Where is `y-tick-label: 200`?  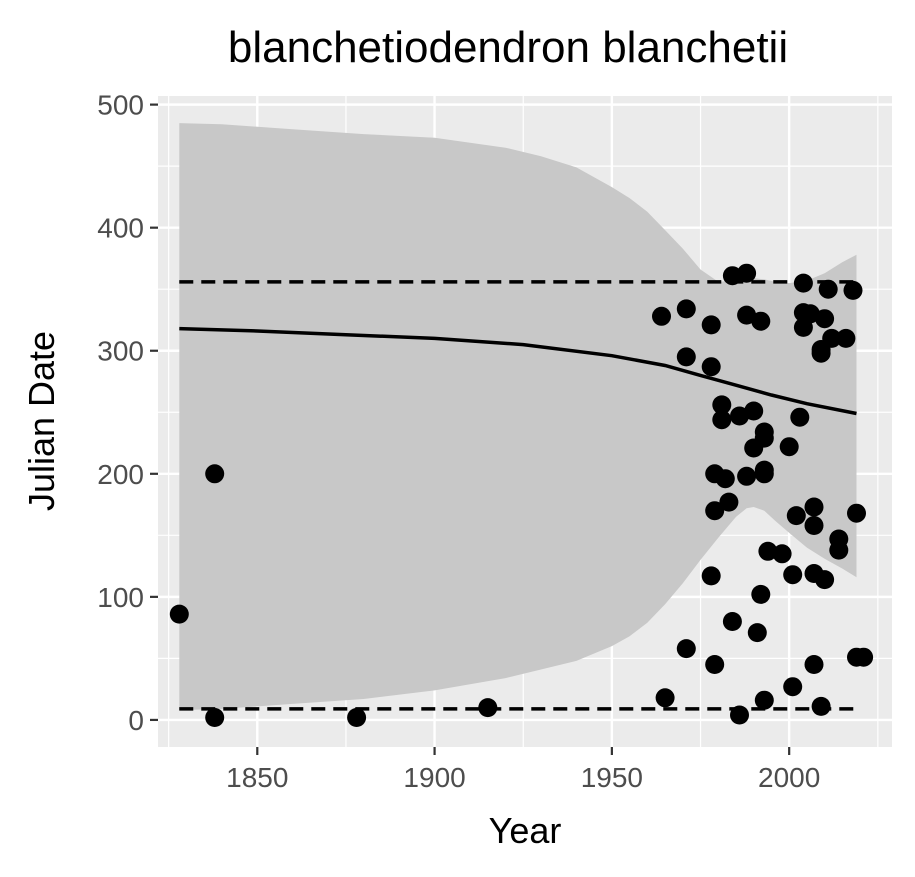 y-tick-label: 200 is located at coordinates (120, 474).